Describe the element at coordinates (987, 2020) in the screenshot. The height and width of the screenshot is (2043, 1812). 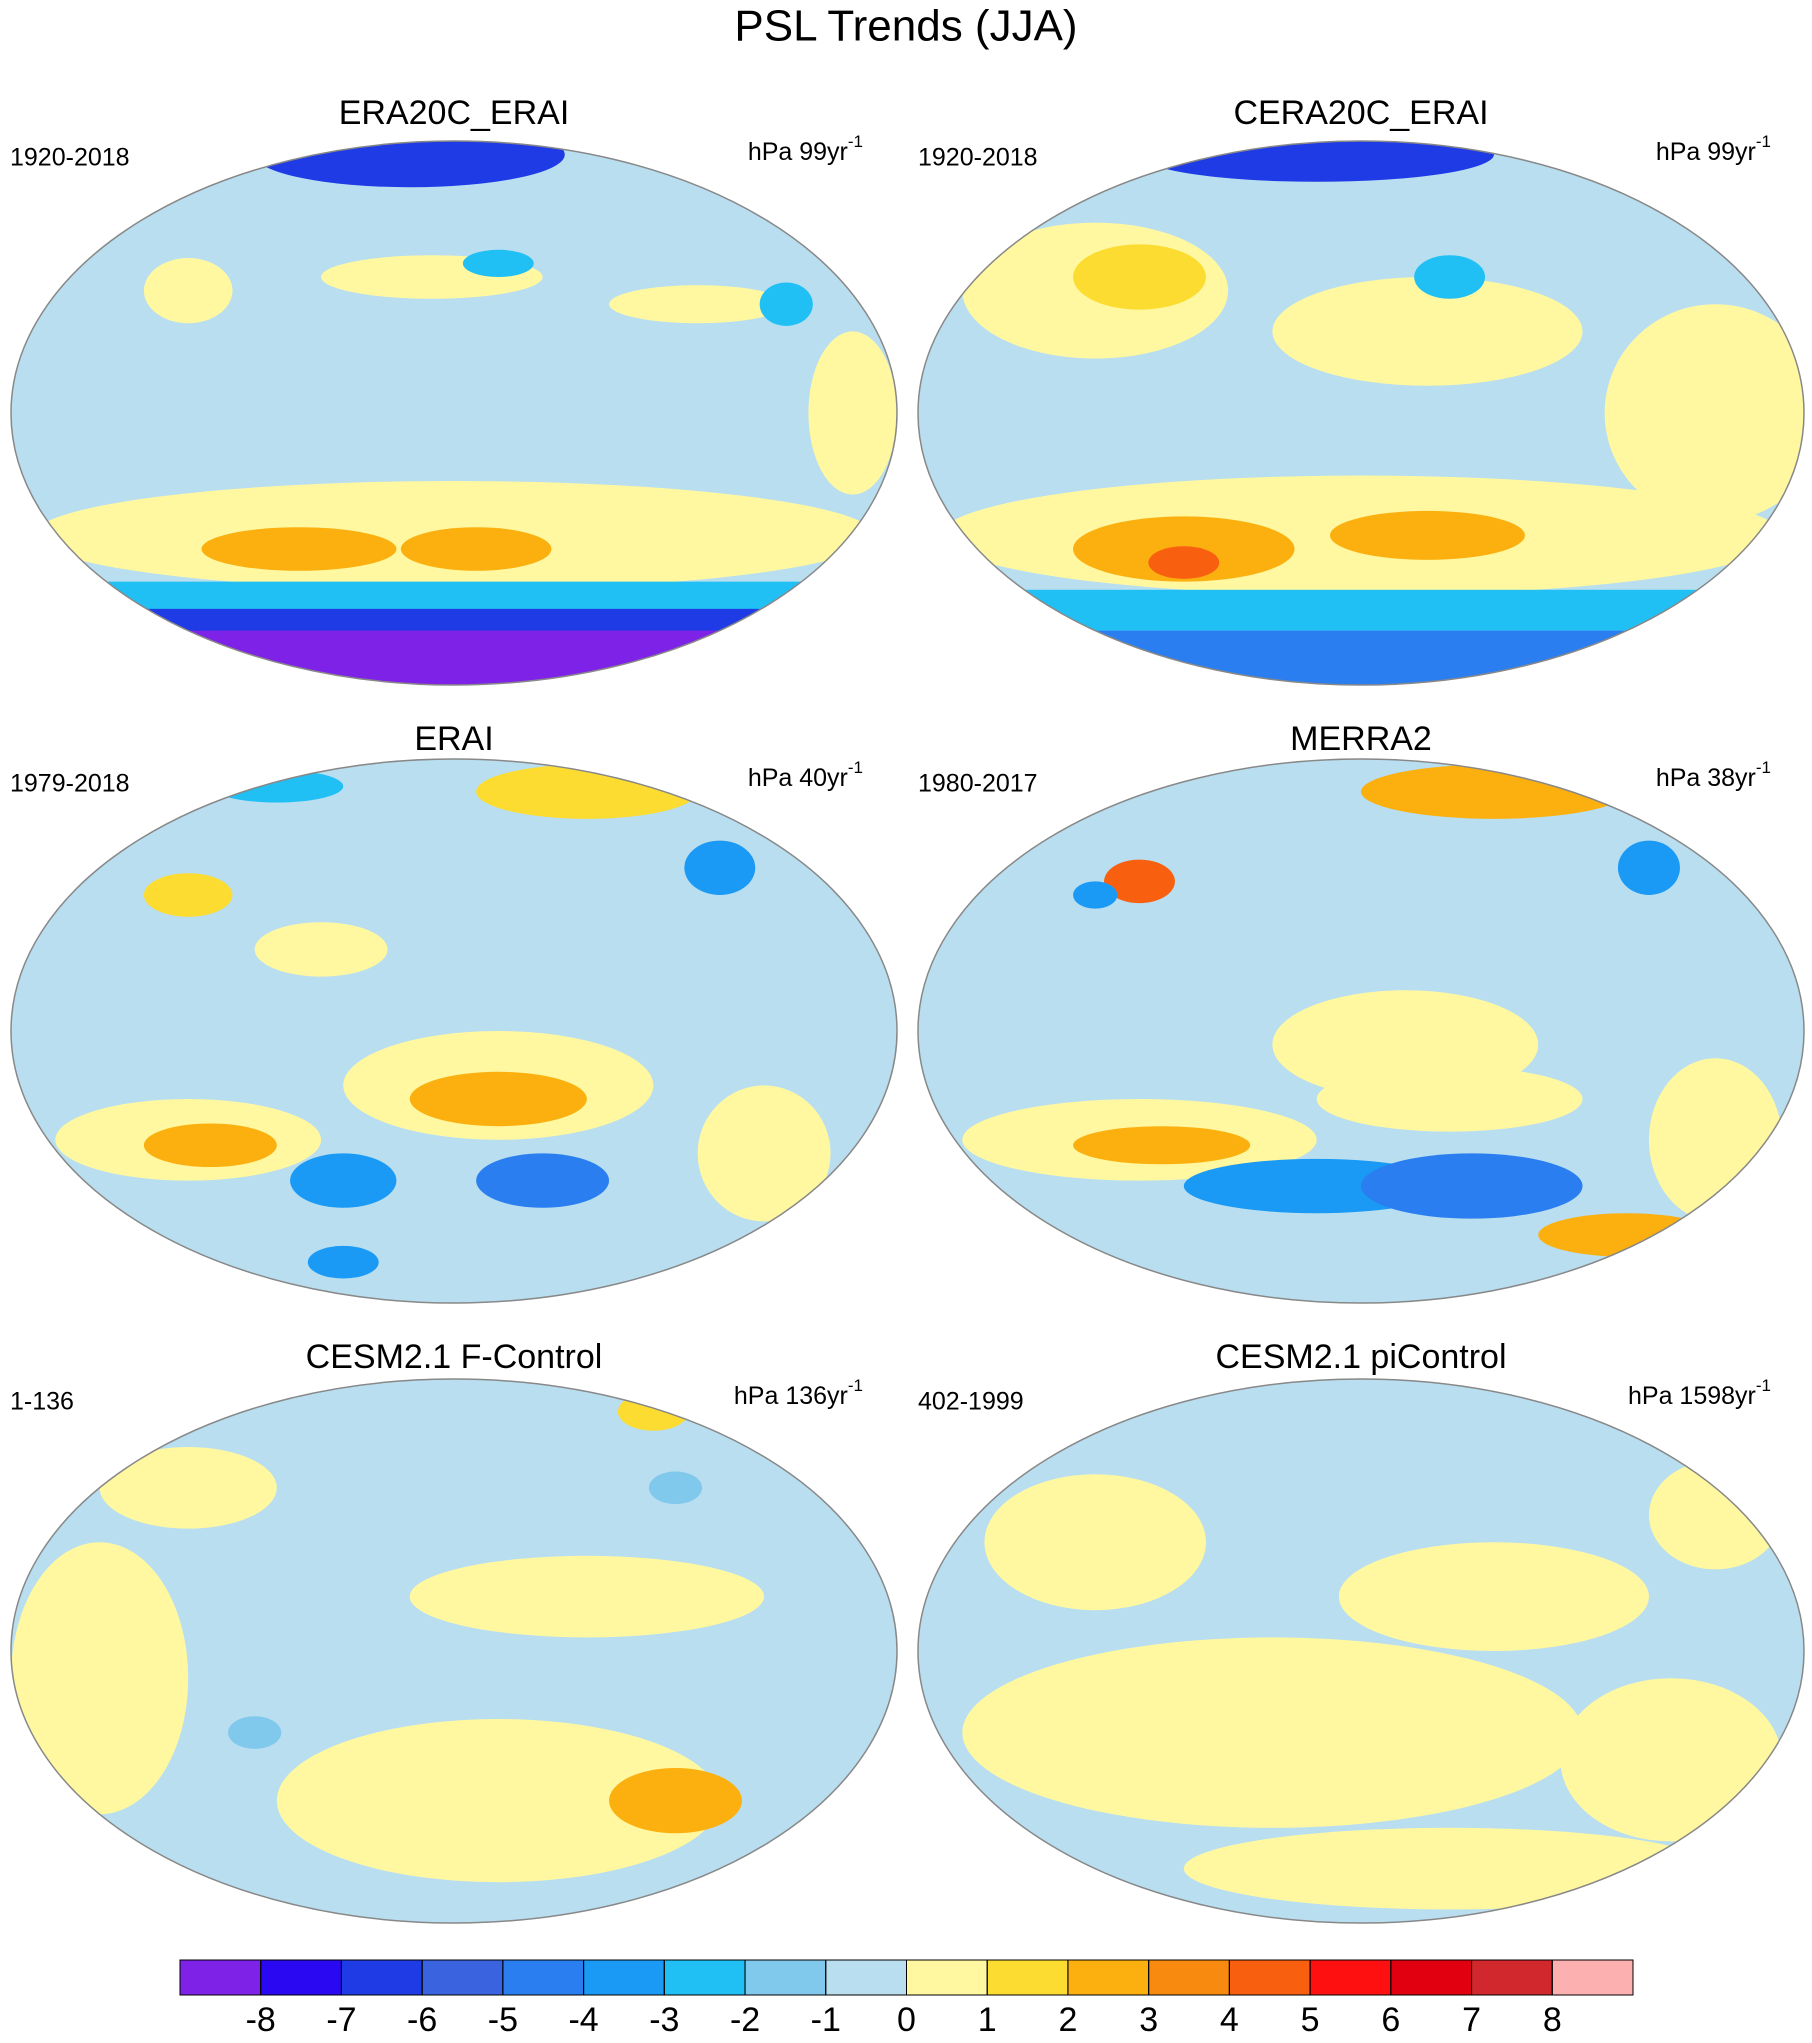
I see `colorbar-label: 1` at that location.